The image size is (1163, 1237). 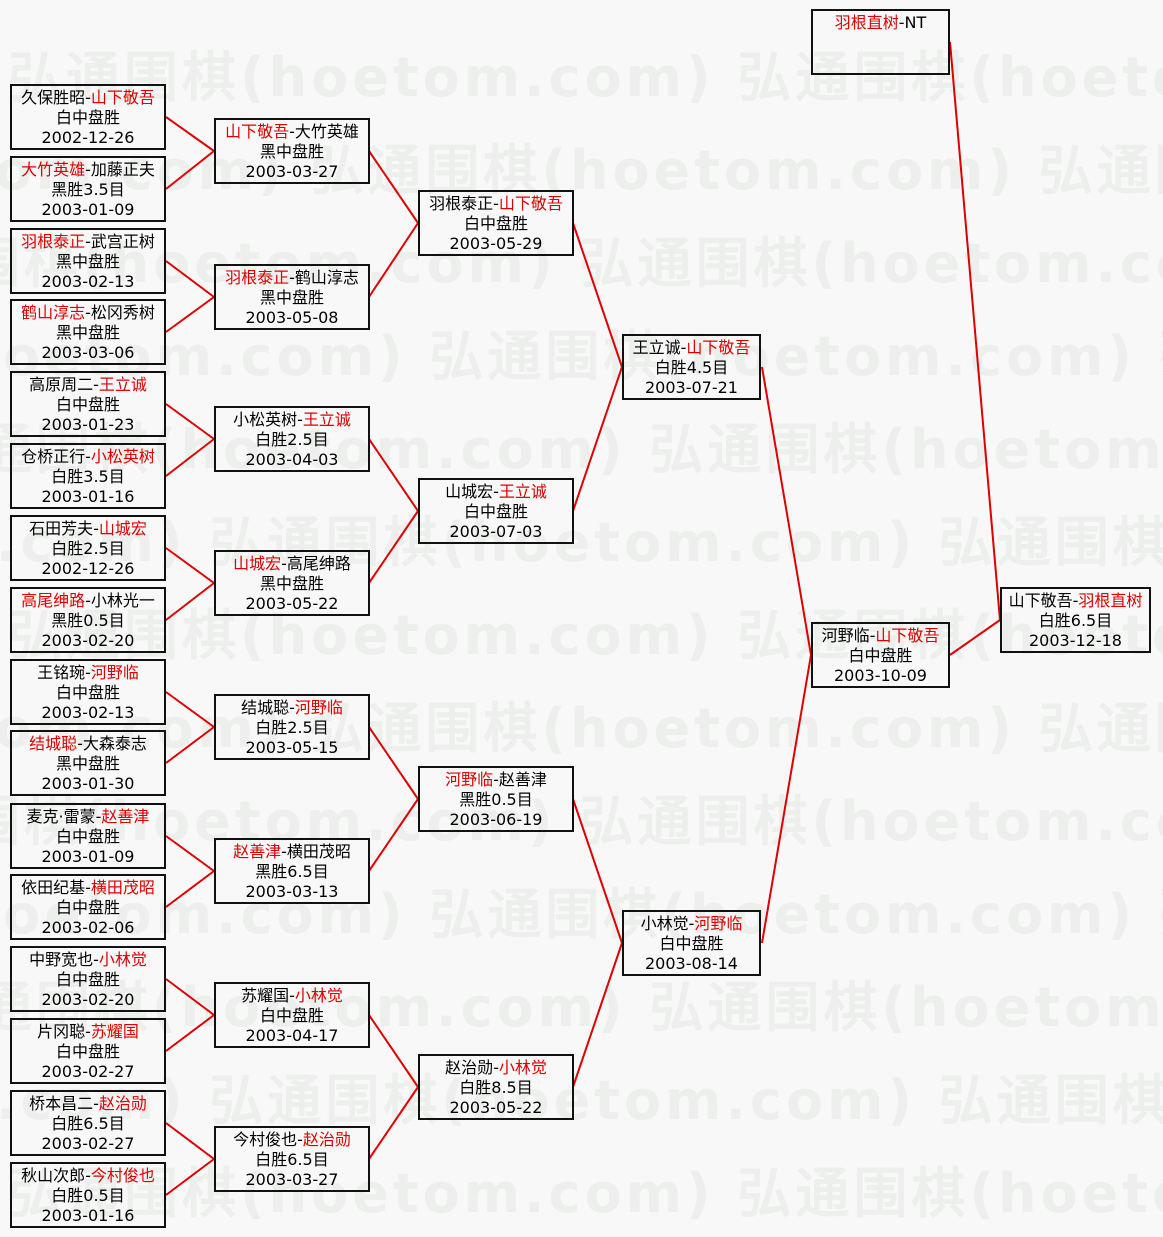 I want to click on match-box-r1-5: 仓桥正行-小松英树 白胜3.5目 2003-01-16, so click(x=88, y=476).